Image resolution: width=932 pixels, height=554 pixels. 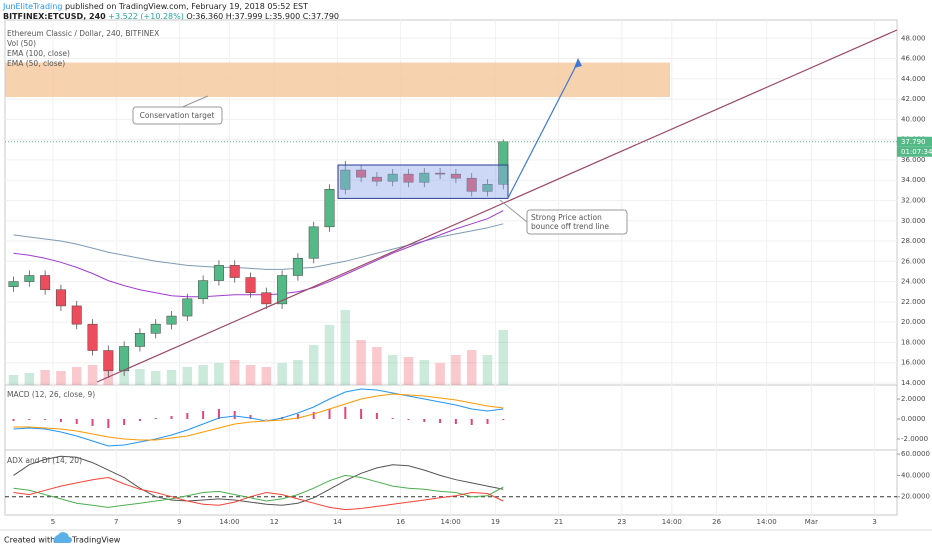 I want to click on y-tick-label: 40.000, so click(x=913, y=119).